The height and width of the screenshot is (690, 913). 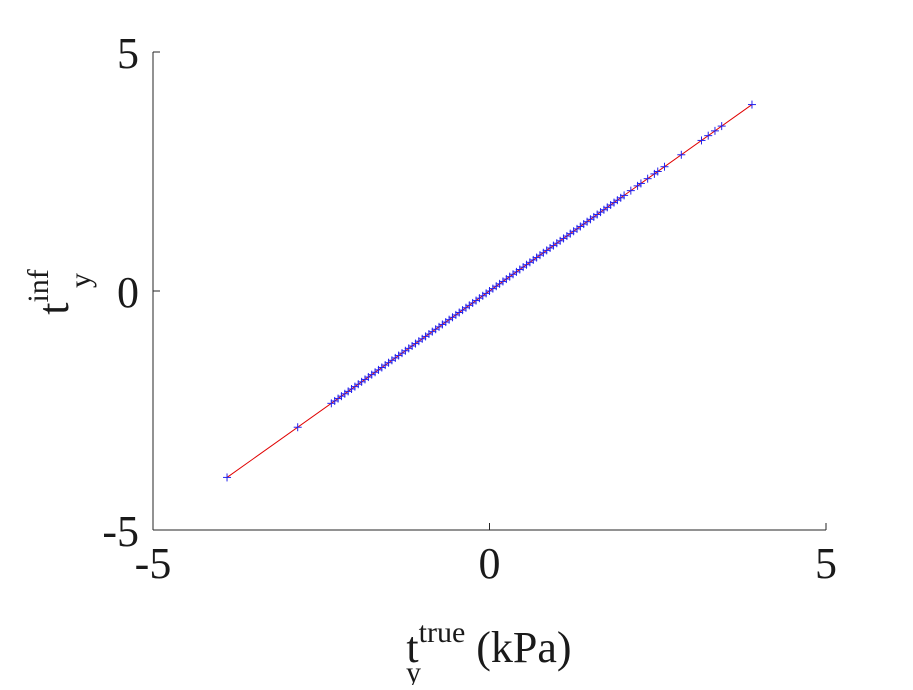 What do you see at coordinates (120, 531) in the screenshot?
I see `y-tick-label: -5` at bounding box center [120, 531].